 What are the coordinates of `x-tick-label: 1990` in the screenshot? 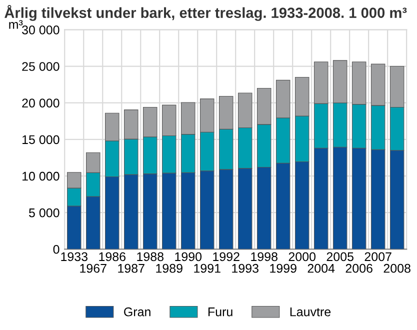 It's located at (188, 257).